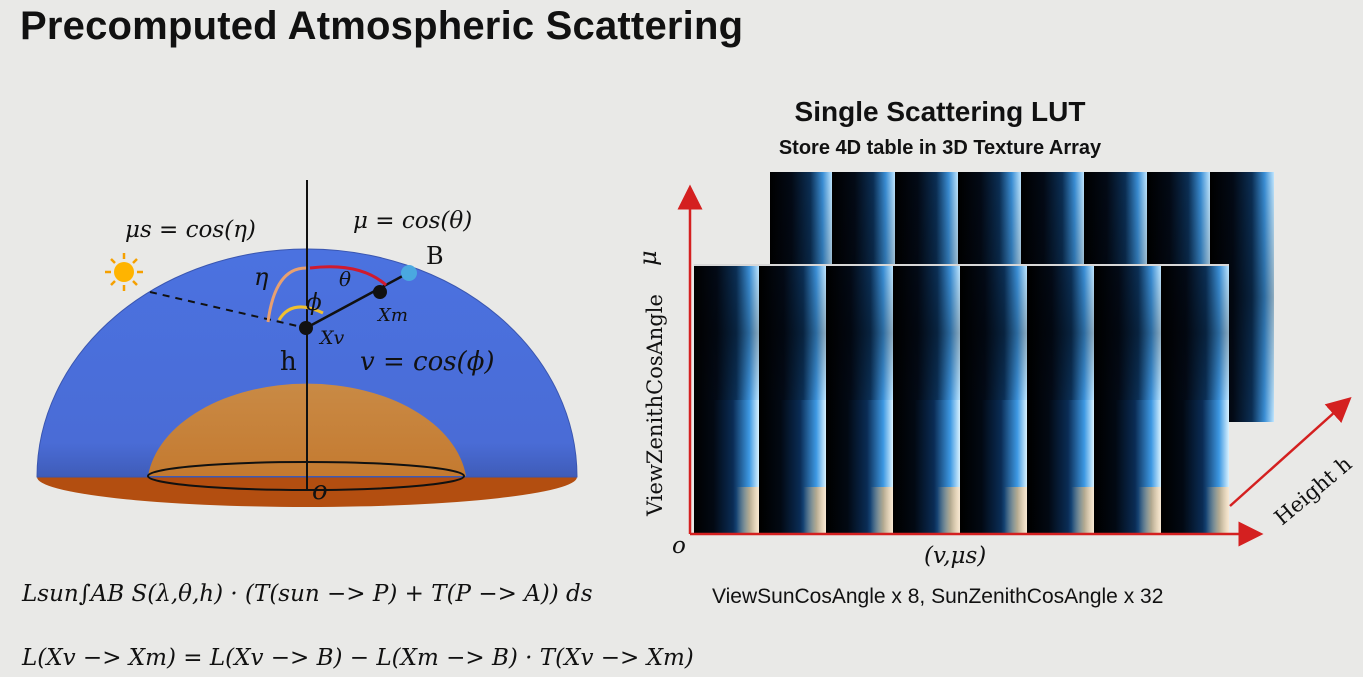 Image resolution: width=1363 pixels, height=677 pixels. Describe the element at coordinates (286, 294) in the screenshot. I see `eta-arc` at that location.